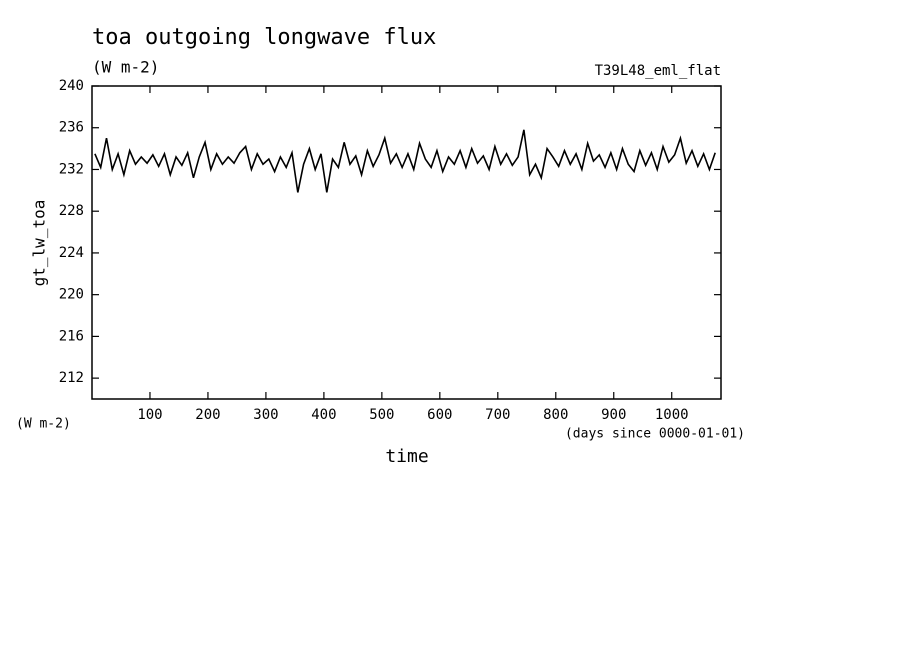 The width and height of the screenshot is (904, 654). What do you see at coordinates (406, 456) in the screenshot?
I see `x-axis-label: time` at bounding box center [406, 456].